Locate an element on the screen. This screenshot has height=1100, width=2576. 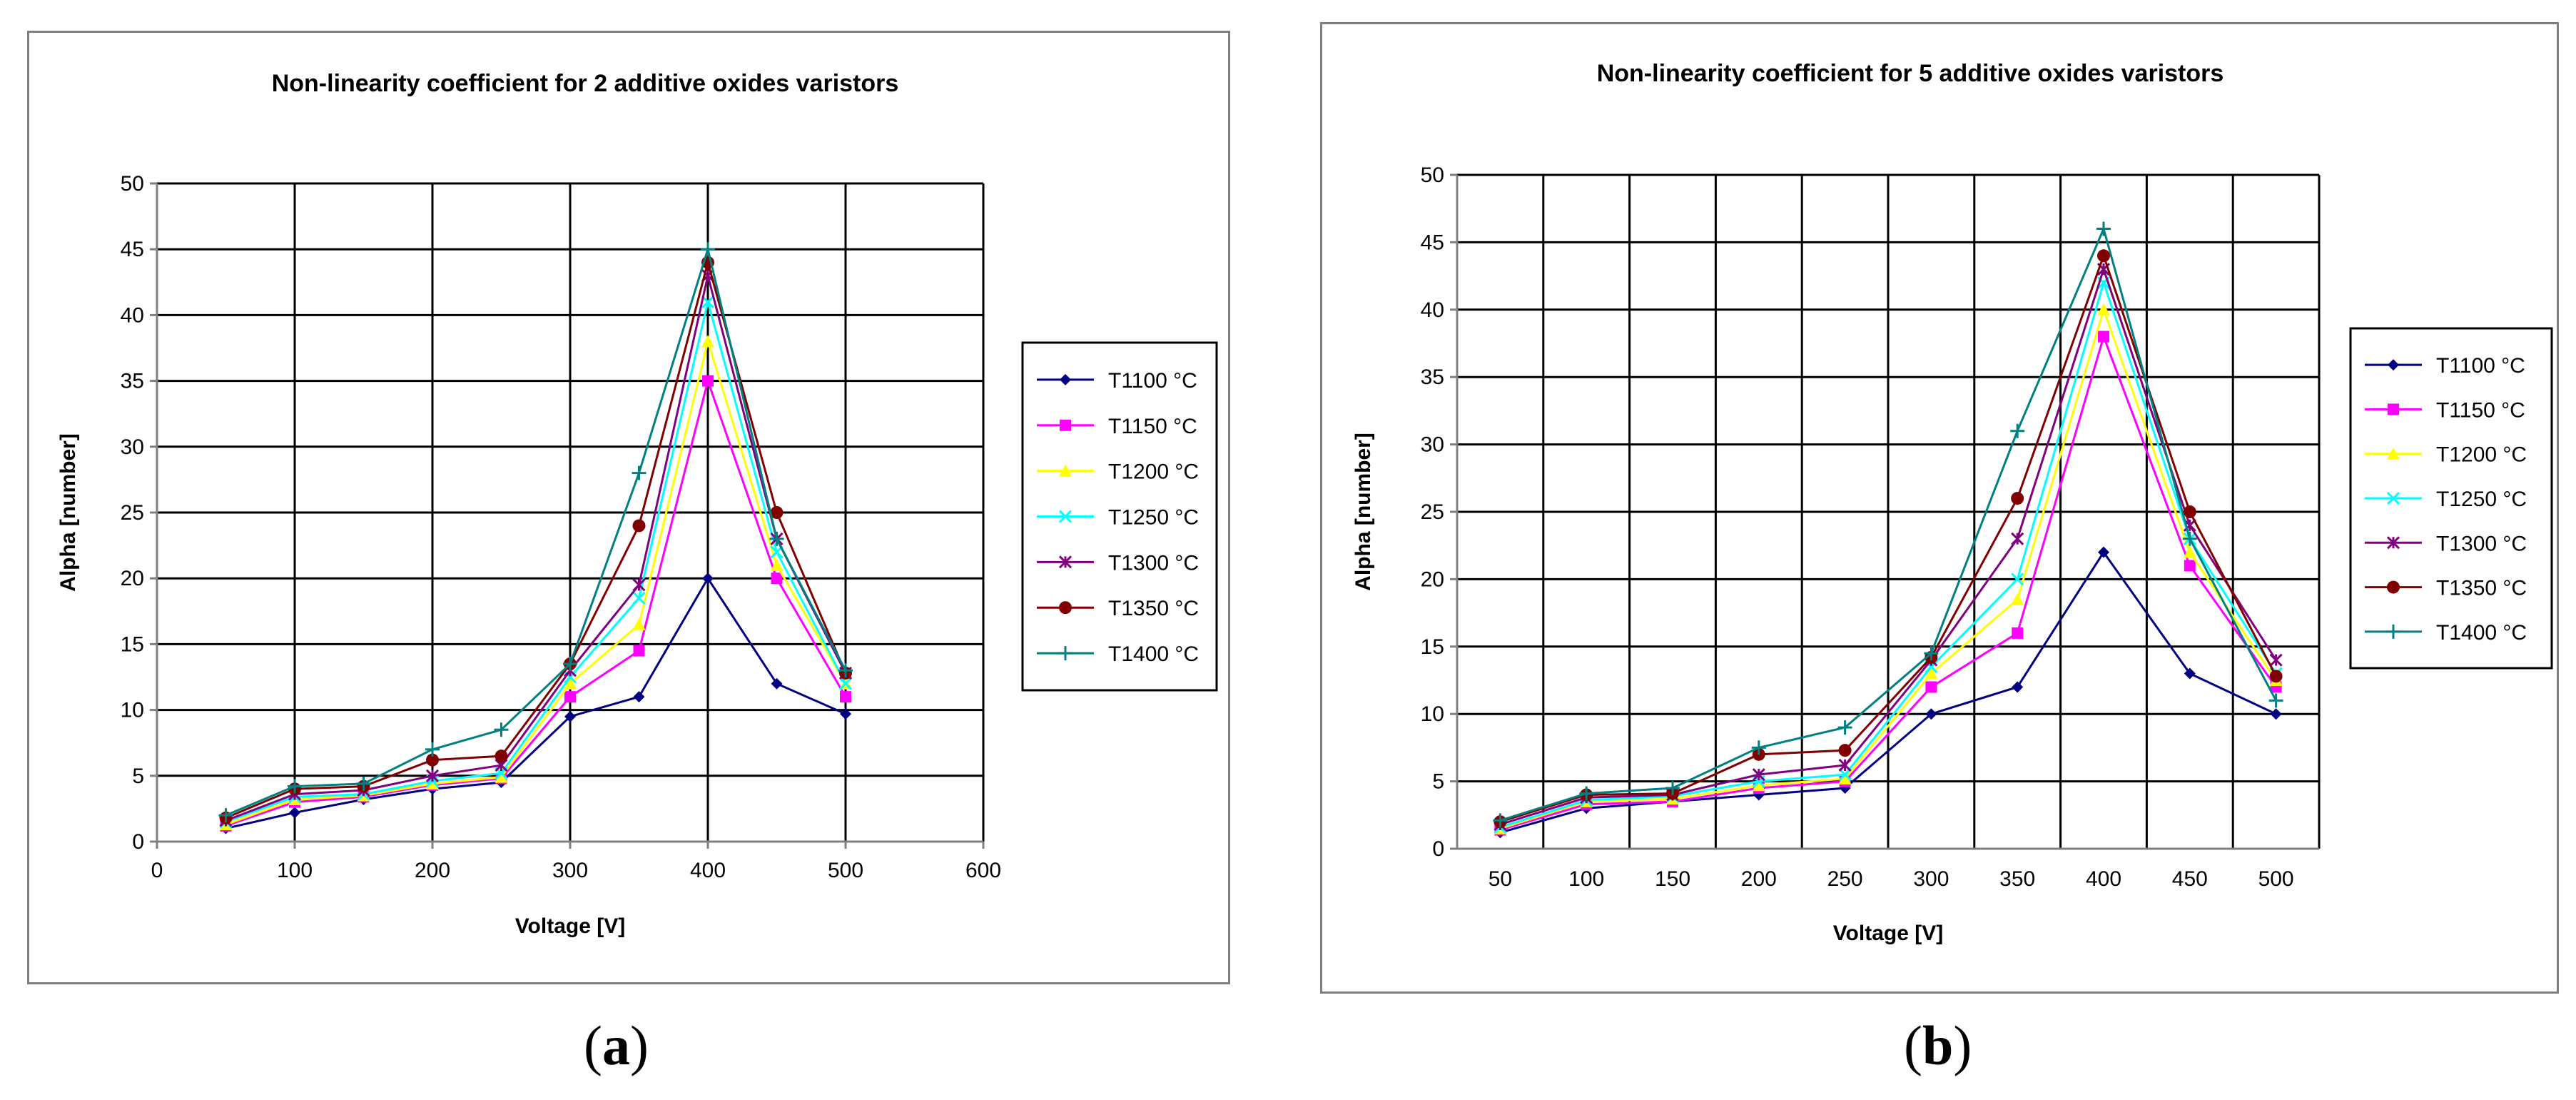
legend-label: T1150 °C is located at coordinates (2480, 410).